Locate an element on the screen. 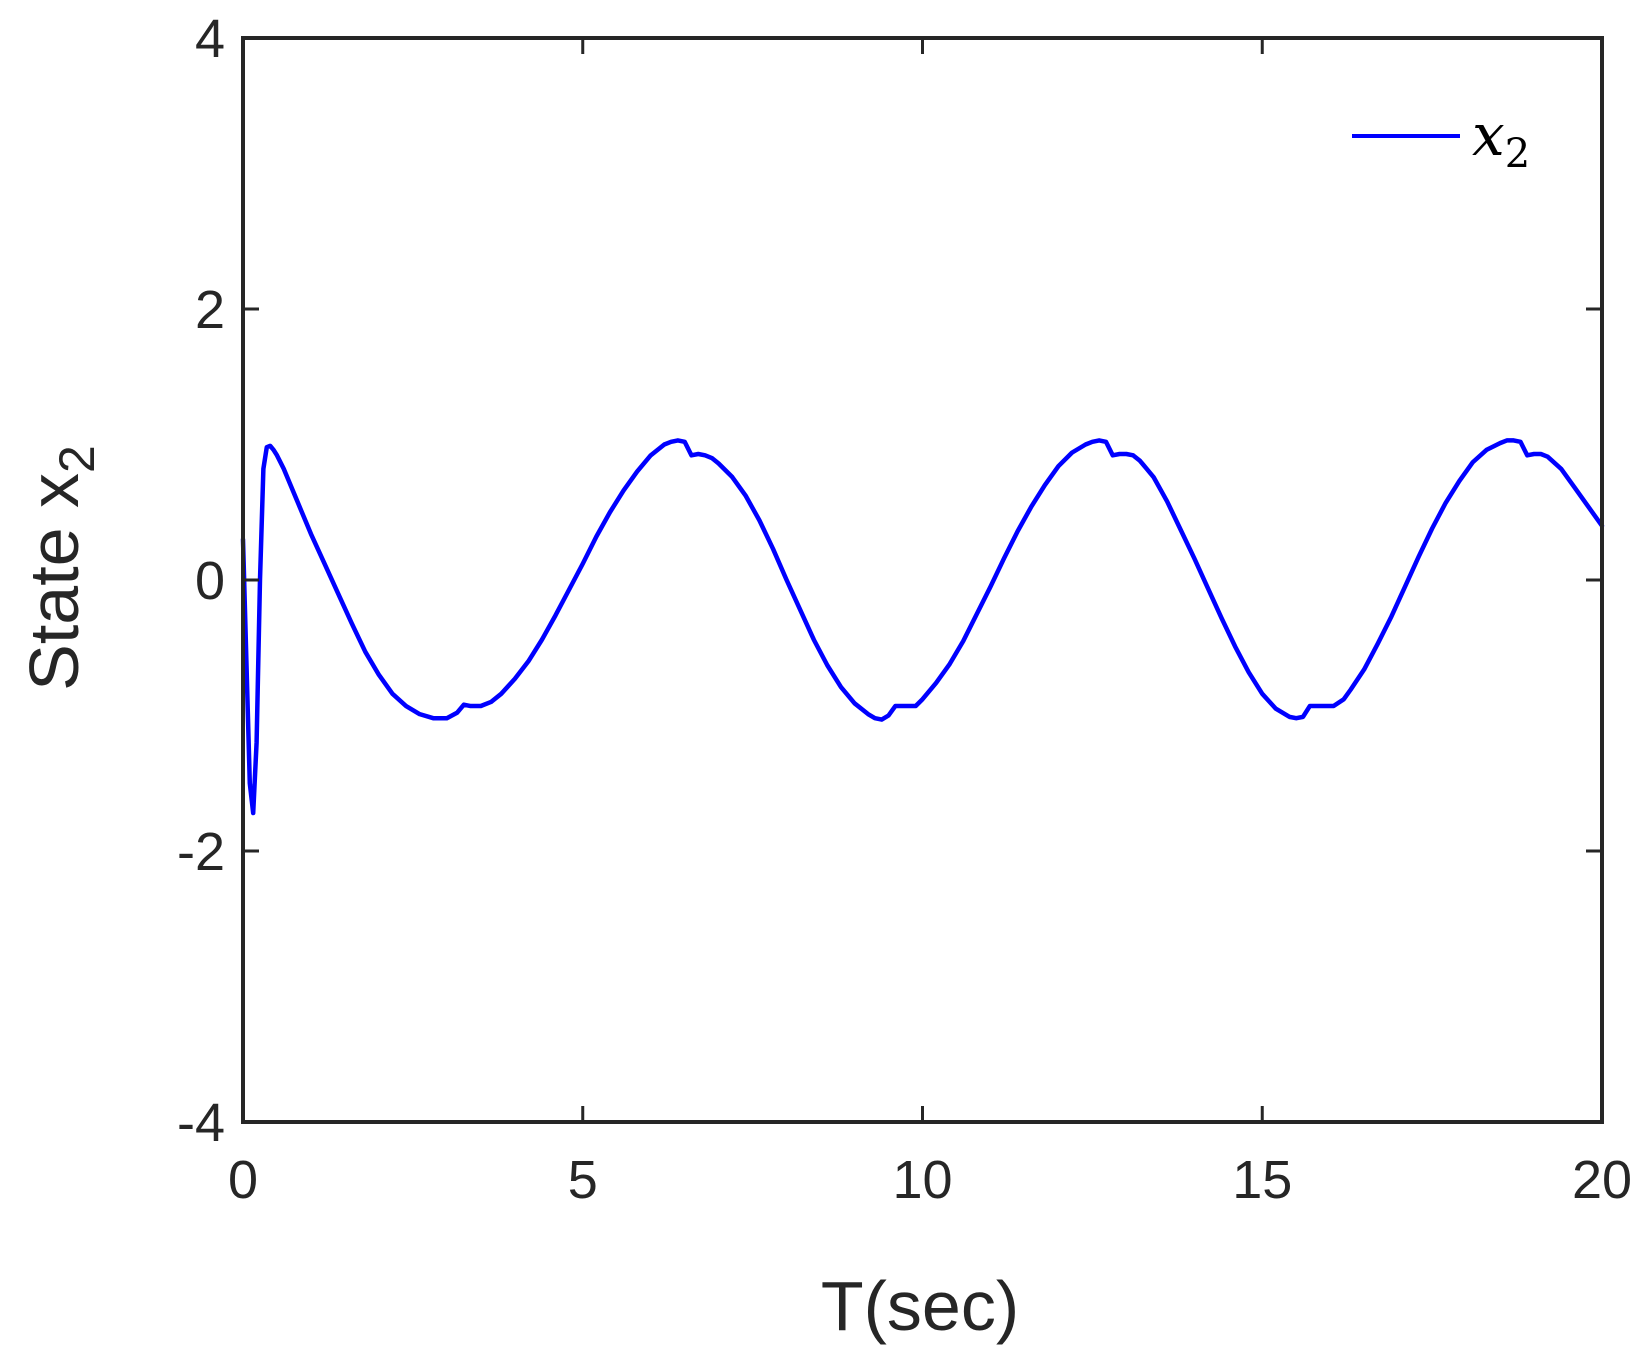 The width and height of the screenshot is (1644, 1353). legend-label-x2-subscript: 2 is located at coordinates (1517, 154).